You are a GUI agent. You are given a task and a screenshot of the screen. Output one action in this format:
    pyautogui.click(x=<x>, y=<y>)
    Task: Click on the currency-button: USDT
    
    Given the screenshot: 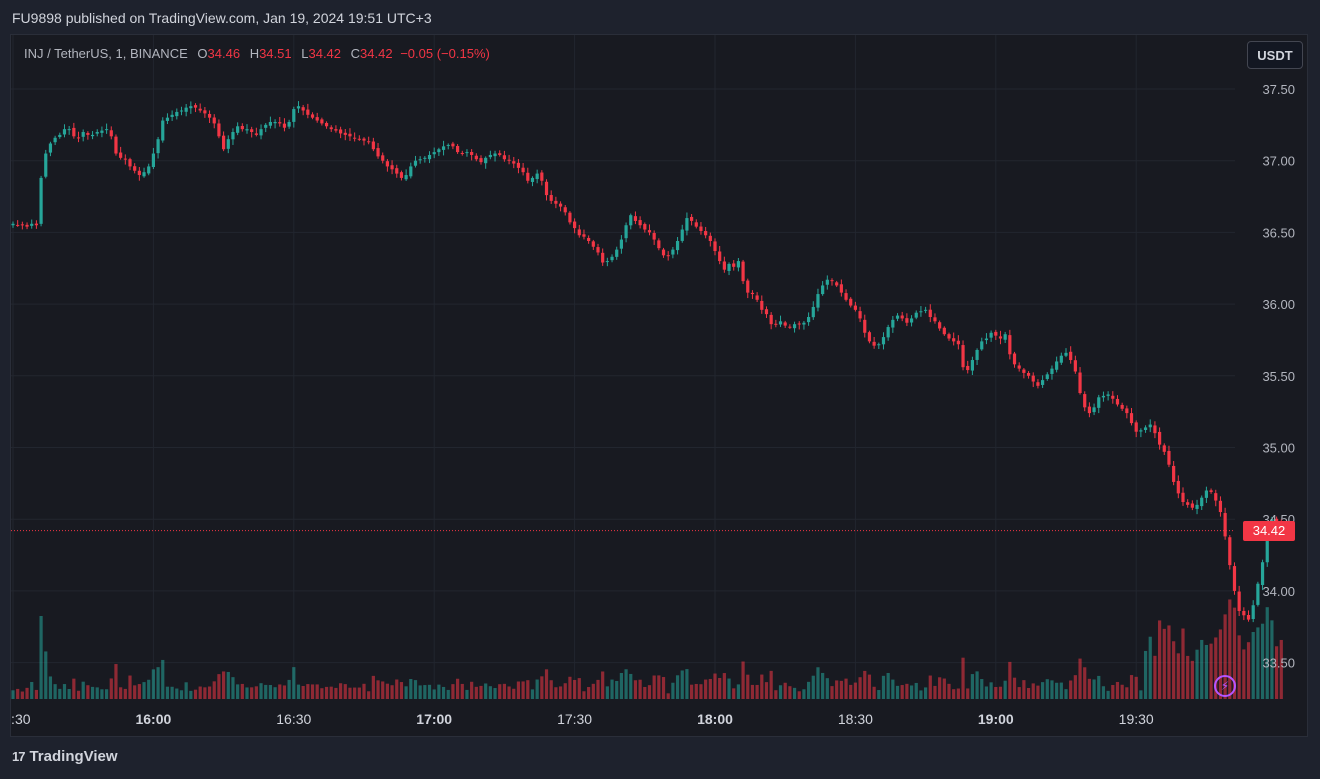 What is the action you would take?
    pyautogui.click(x=1275, y=55)
    